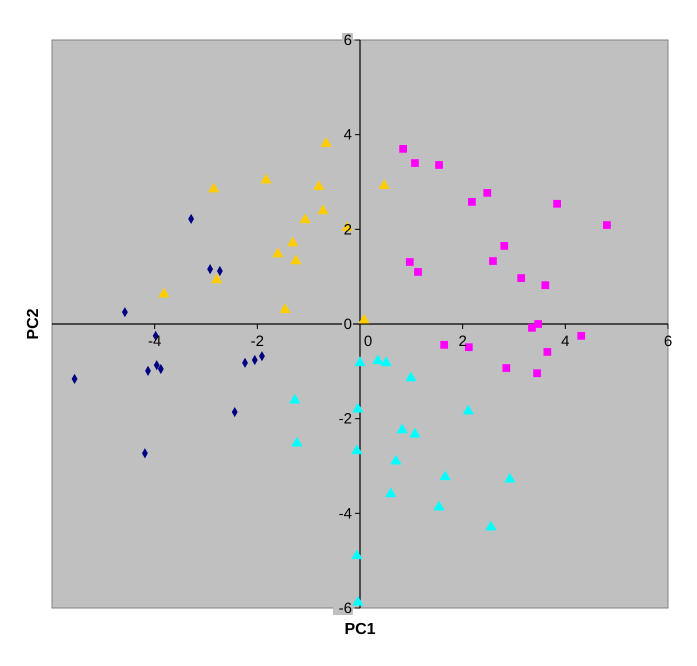 The height and width of the screenshot is (666, 697). I want to click on y-tick-label: 4, so click(348, 135).